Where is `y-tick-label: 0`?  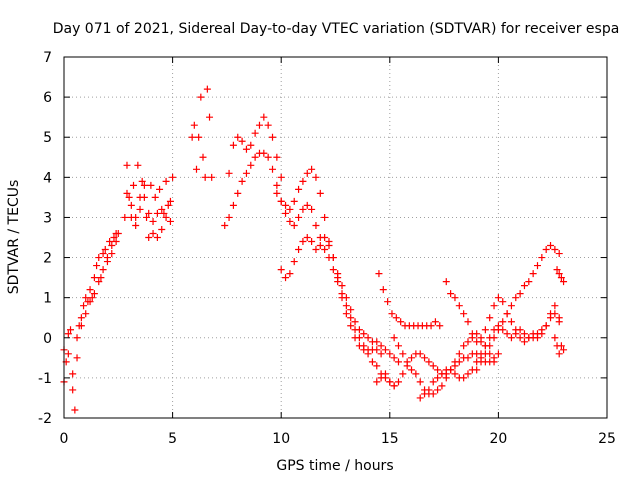
y-tick-label: 0 is located at coordinates (47, 339).